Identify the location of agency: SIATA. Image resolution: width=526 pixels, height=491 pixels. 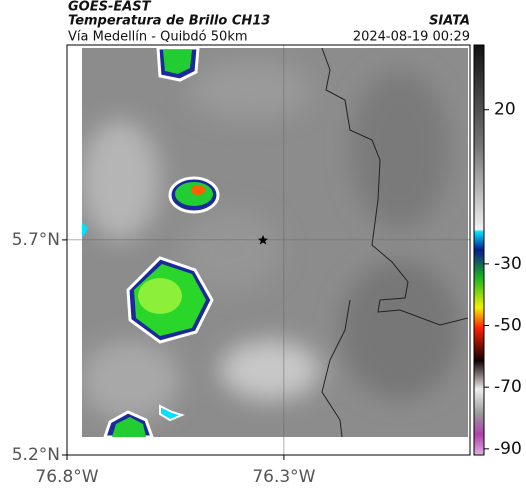
(449, 21).